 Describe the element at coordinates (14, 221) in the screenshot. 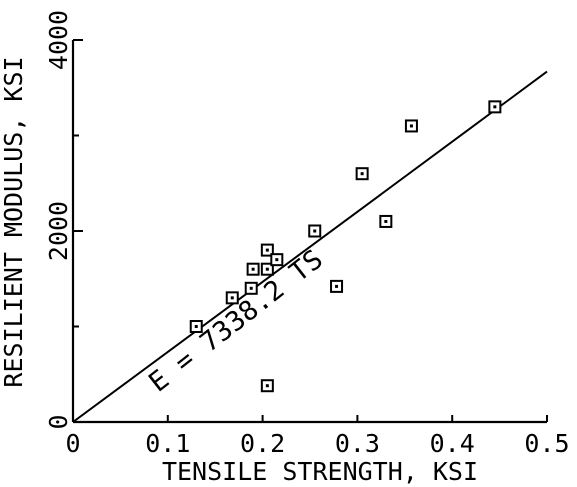

I see `y-axis-title: RESILIENT MODULUS, KSI` at that location.